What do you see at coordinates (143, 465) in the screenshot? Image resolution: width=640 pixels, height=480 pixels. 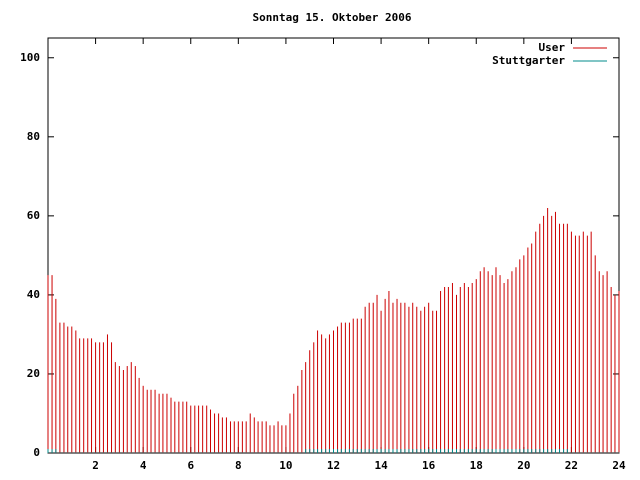 I see `x-tick-label: 4` at bounding box center [143, 465].